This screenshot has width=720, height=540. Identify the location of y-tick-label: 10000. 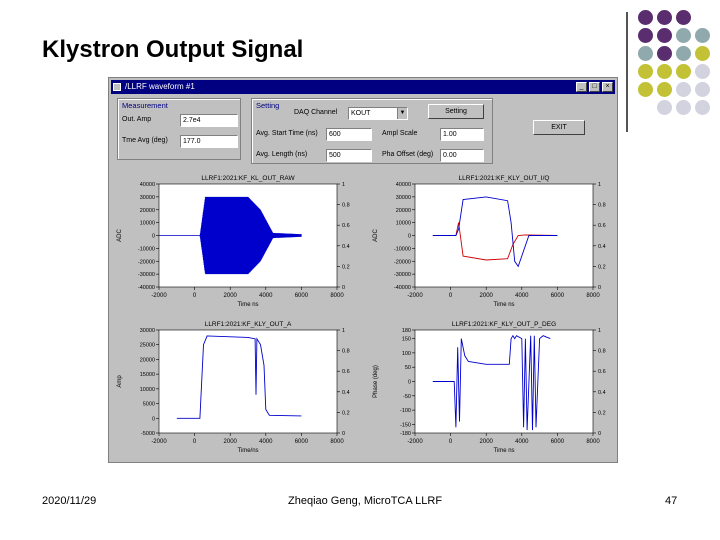
(147, 390).